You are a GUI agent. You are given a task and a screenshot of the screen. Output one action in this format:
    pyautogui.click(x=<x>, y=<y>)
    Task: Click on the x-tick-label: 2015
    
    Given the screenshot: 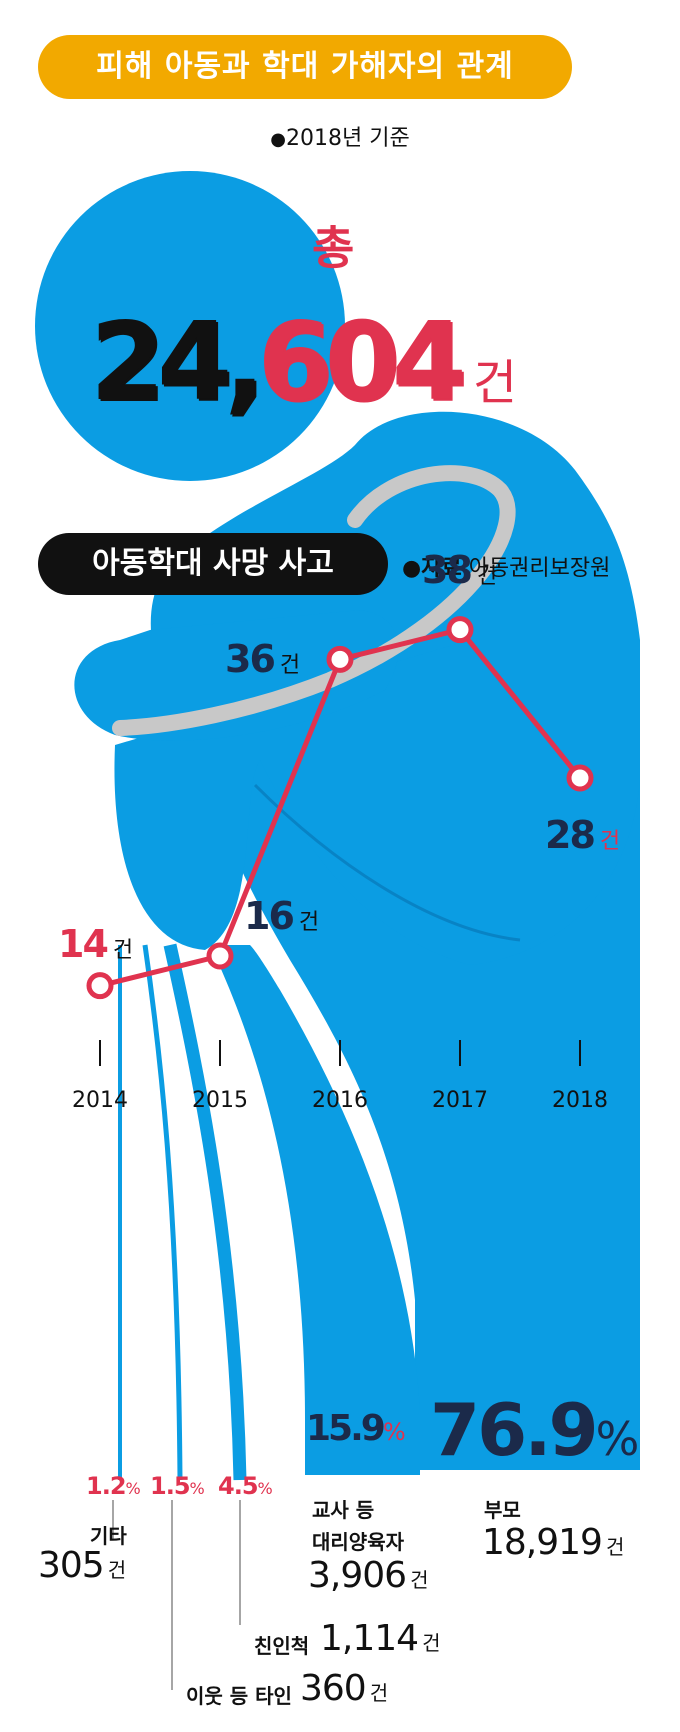 What is the action you would take?
    pyautogui.click(x=220, y=1100)
    